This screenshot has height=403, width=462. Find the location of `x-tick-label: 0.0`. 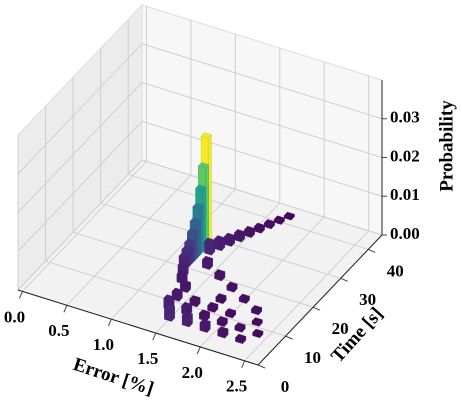

x-tick-label: 0.0 is located at coordinates (14, 316).